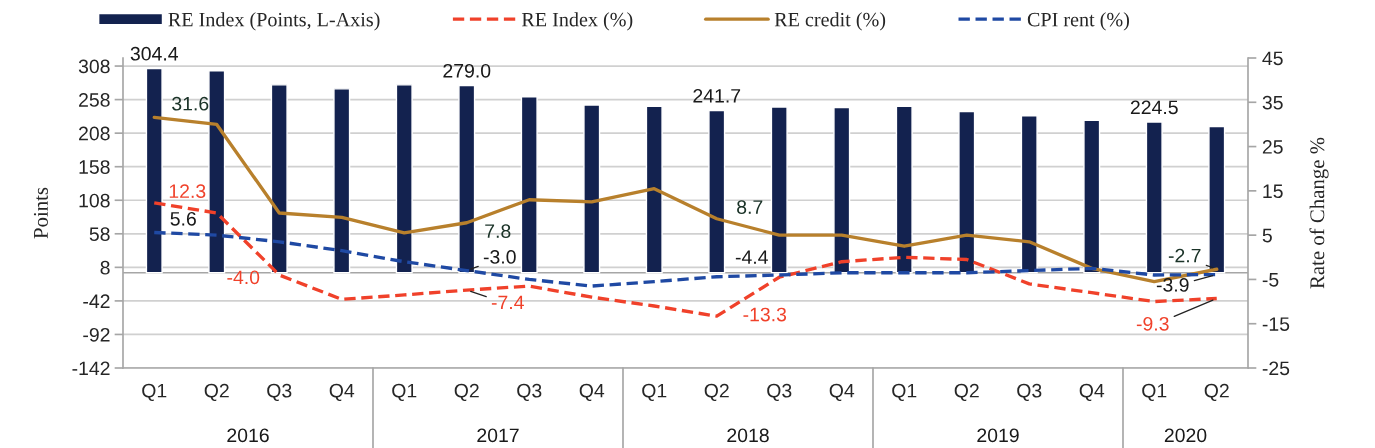 The image size is (1375, 448). What do you see at coordinates (467, 70) in the screenshot?
I see `data-label: 279.0` at bounding box center [467, 70].